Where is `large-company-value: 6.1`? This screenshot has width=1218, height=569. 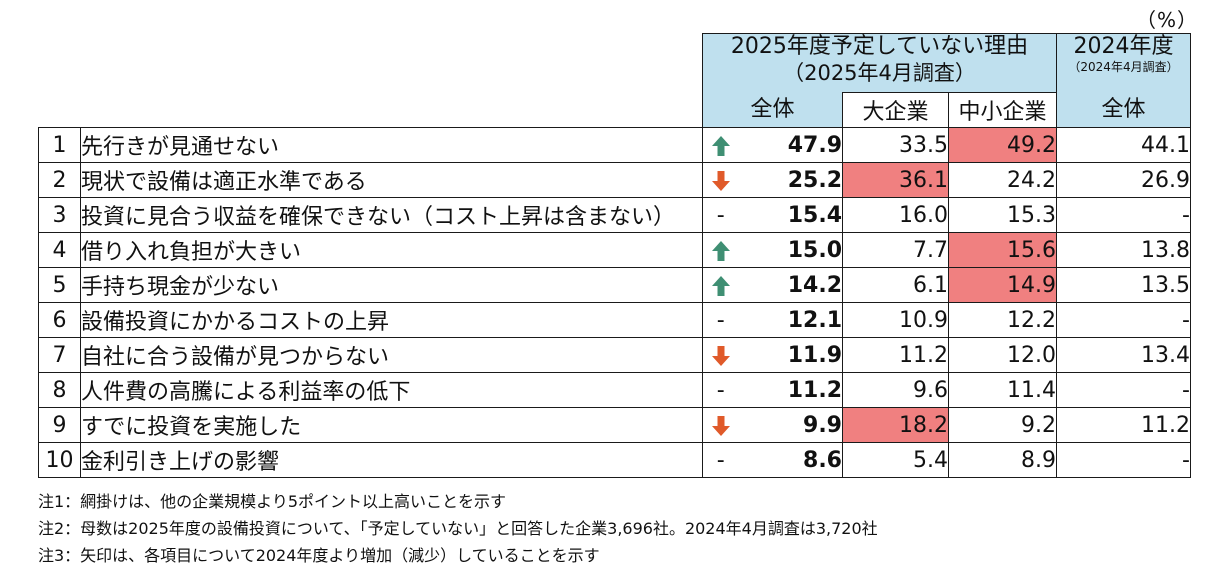
large-company-value: 6.1 is located at coordinates (895, 285).